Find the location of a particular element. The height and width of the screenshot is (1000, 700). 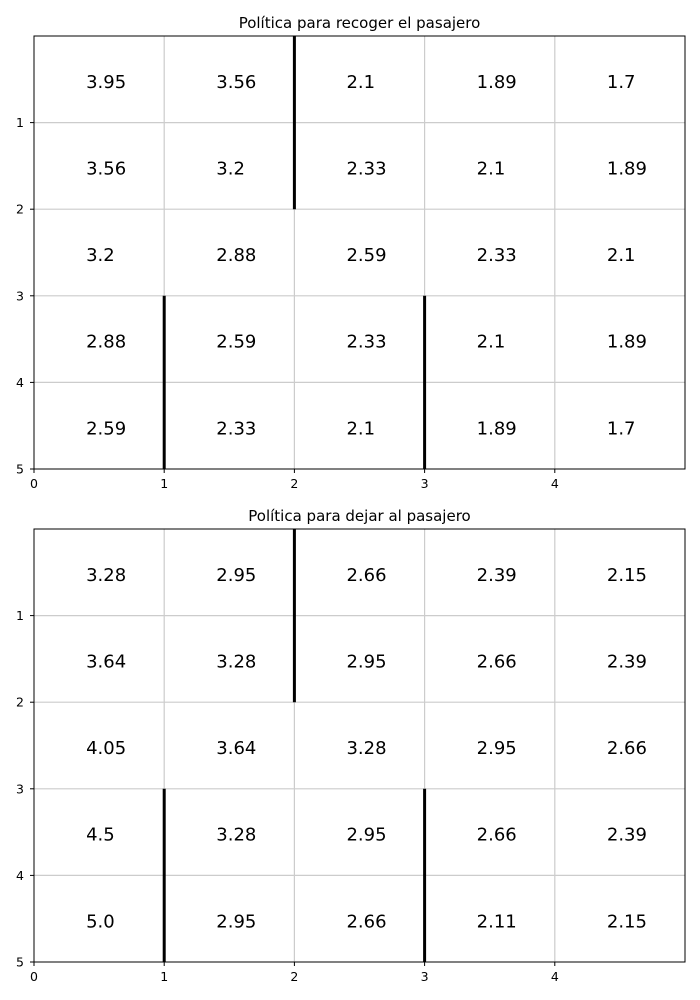

cell-value: 3.95 is located at coordinates (106, 82).